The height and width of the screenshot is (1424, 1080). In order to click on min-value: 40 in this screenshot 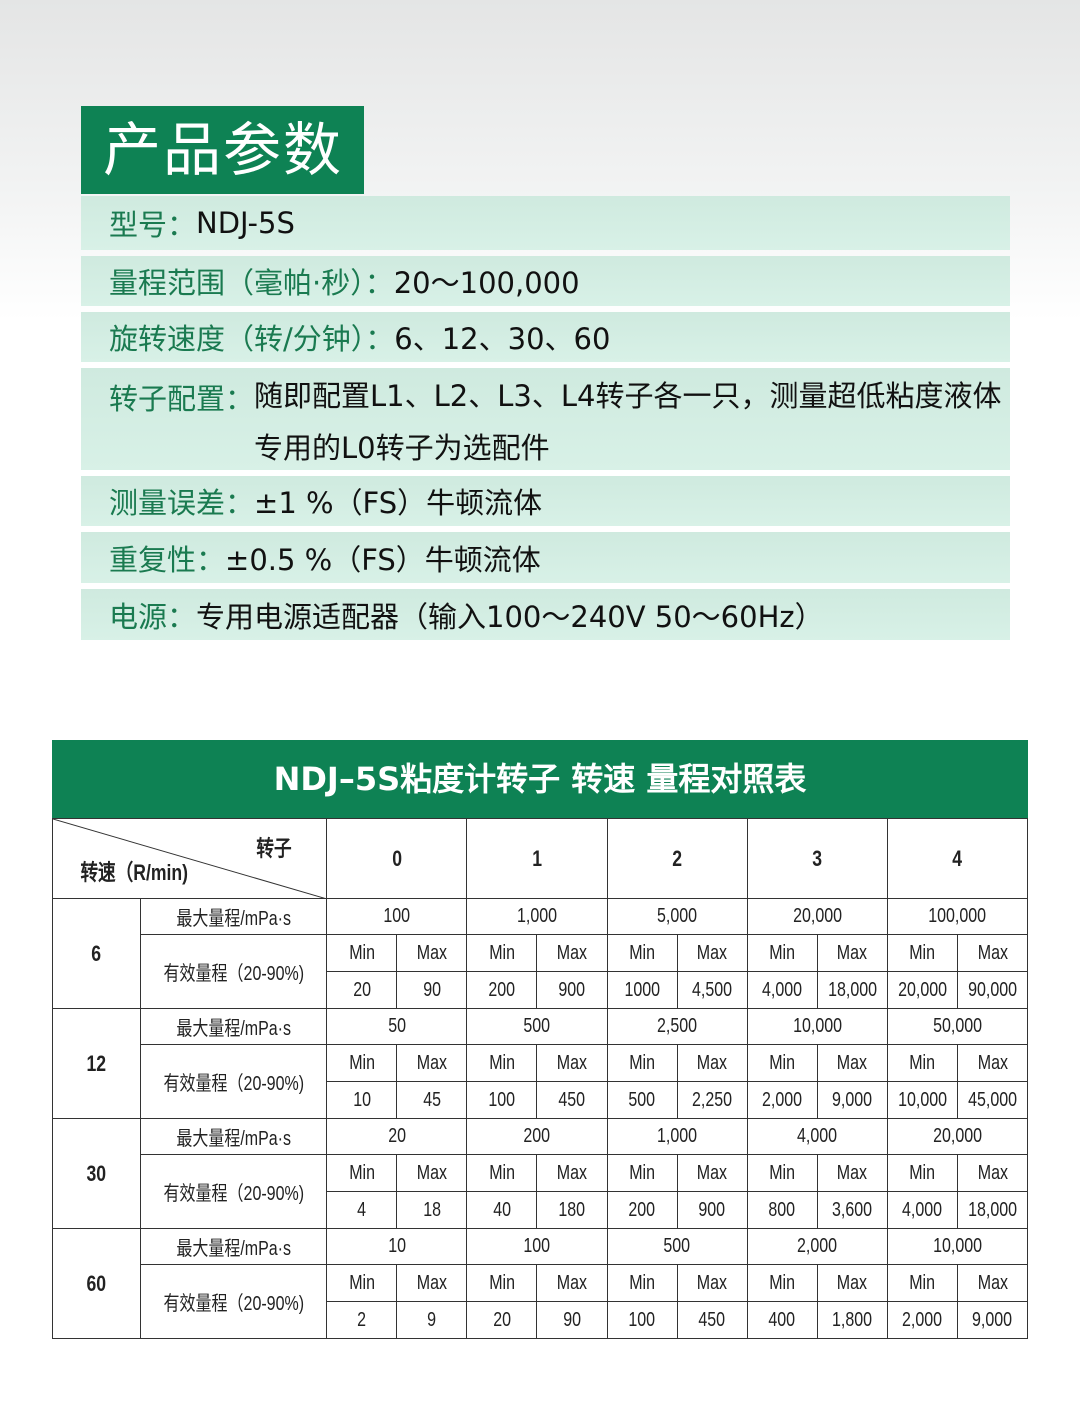, I will do `click(502, 1210)`.